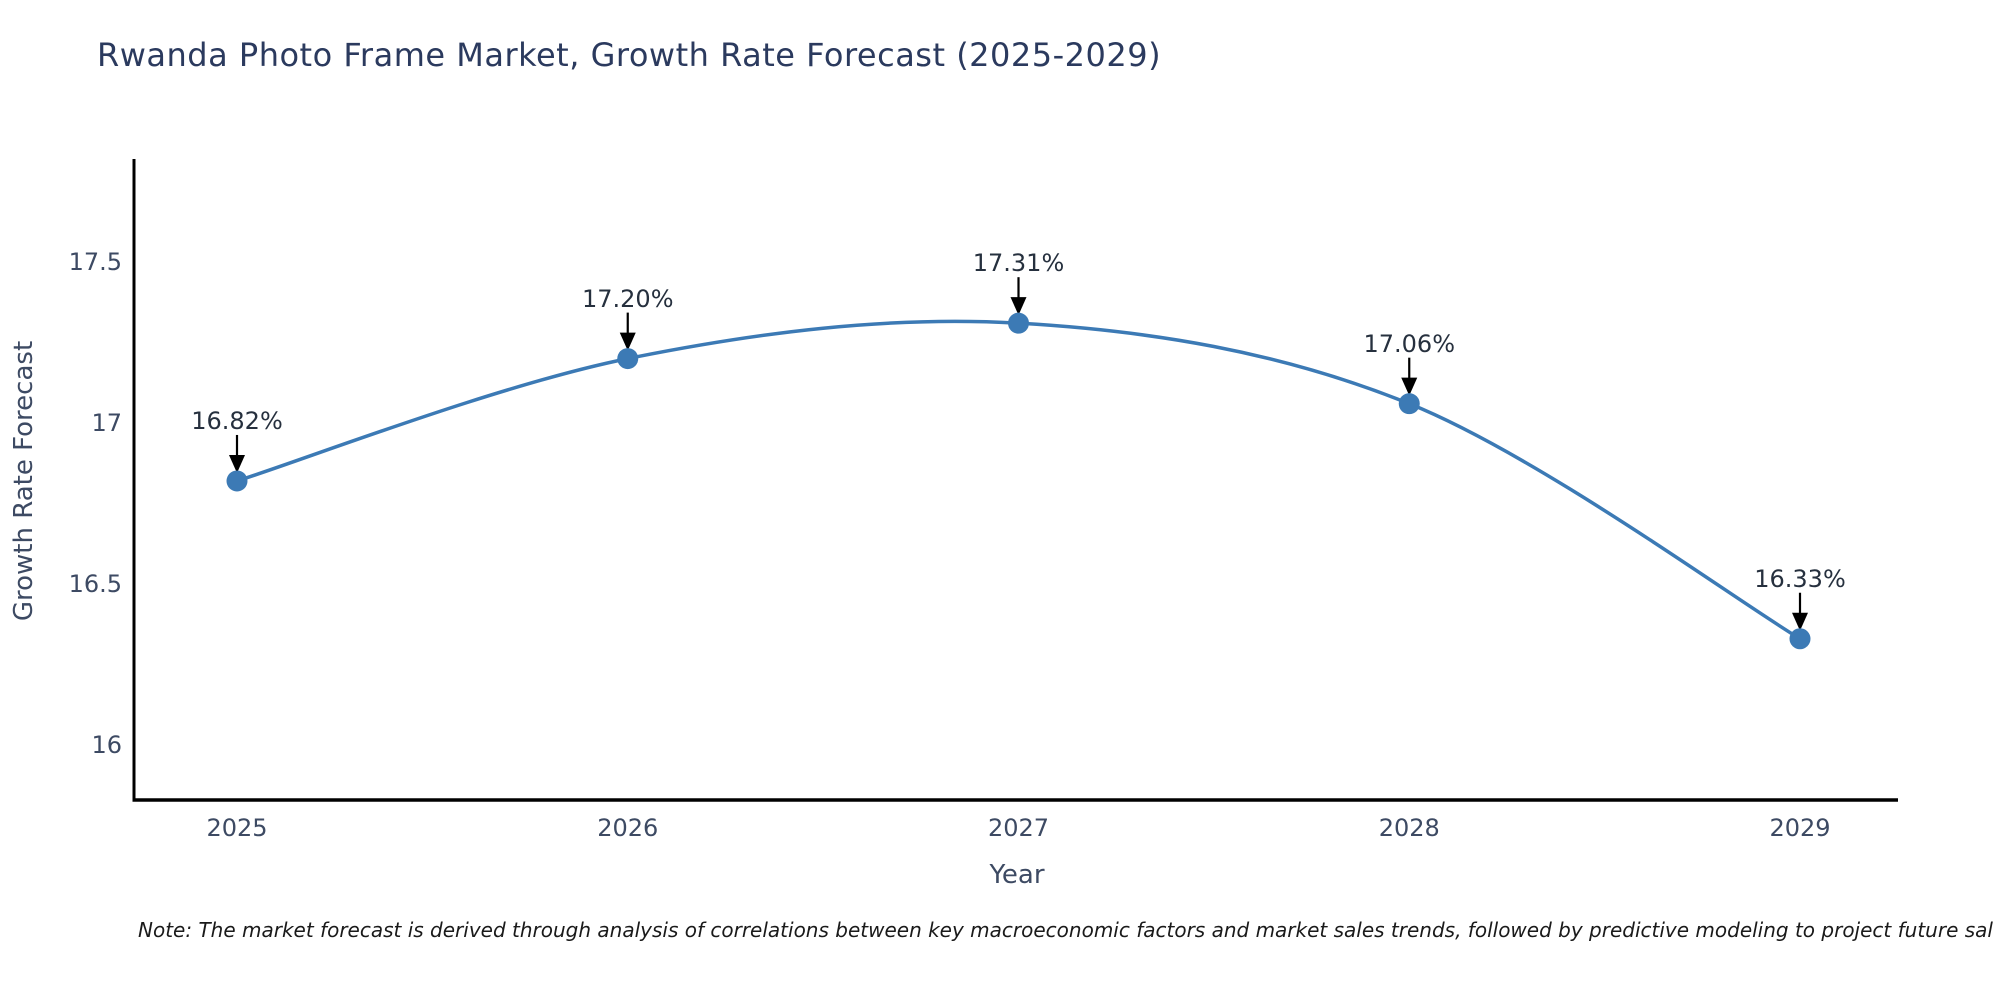  What do you see at coordinates (237, 828) in the screenshot?
I see `x-tick-label: 2025` at bounding box center [237, 828].